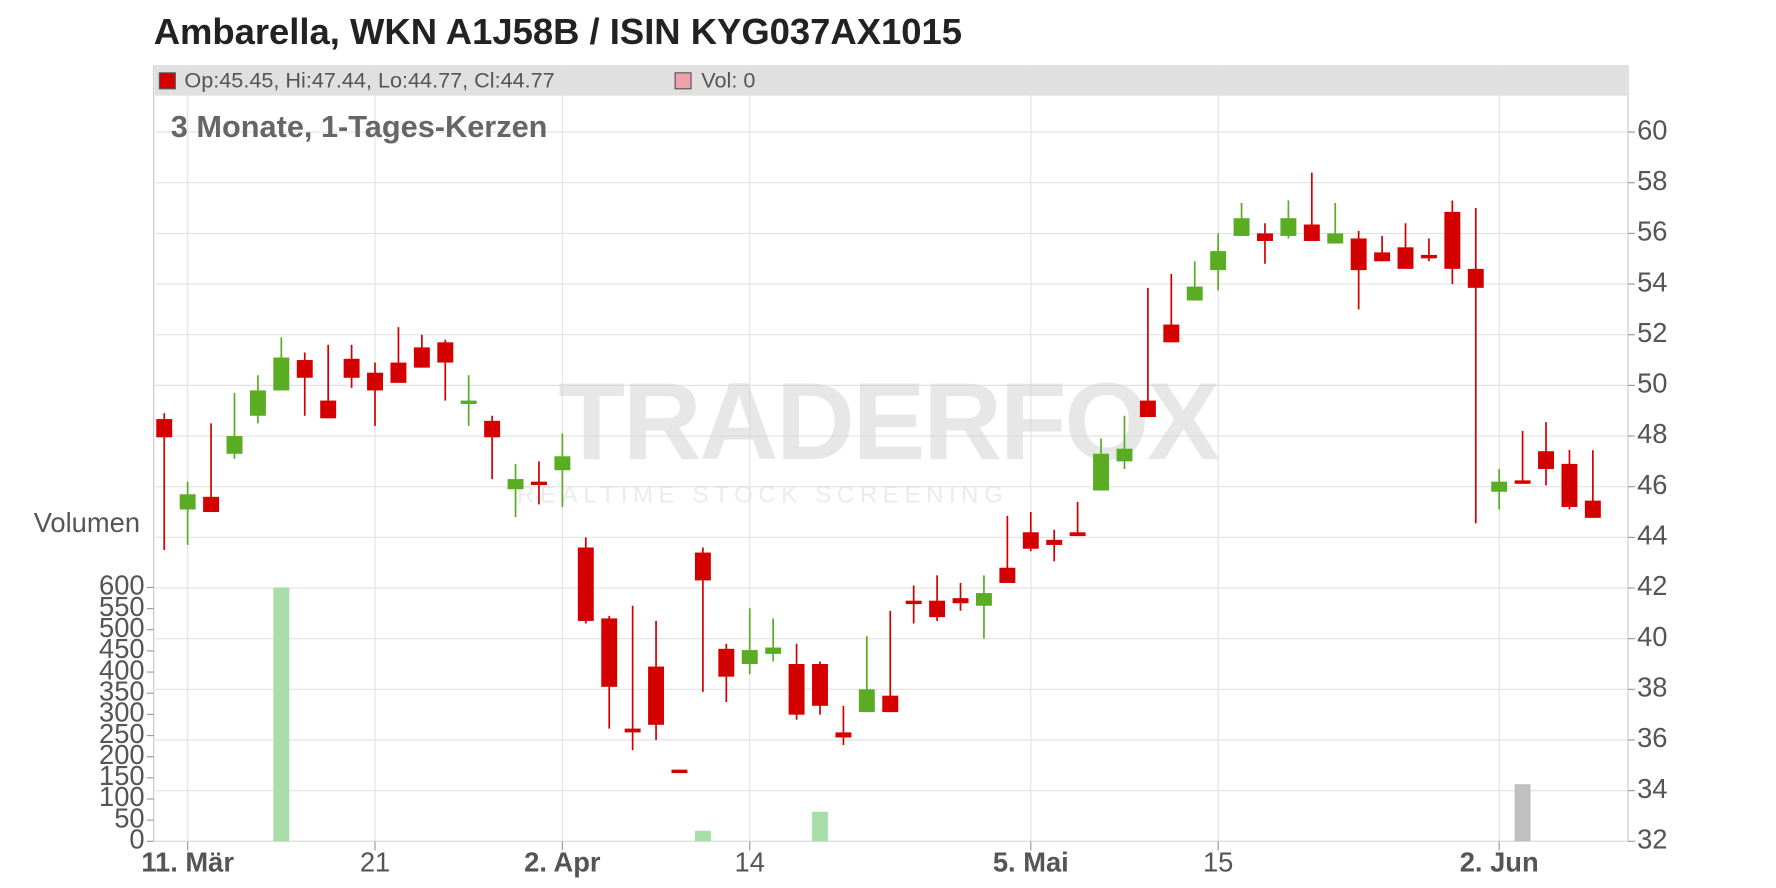 This screenshot has width=1776, height=888. What do you see at coordinates (375, 861) in the screenshot?
I see `x-tick-label: 21` at bounding box center [375, 861].